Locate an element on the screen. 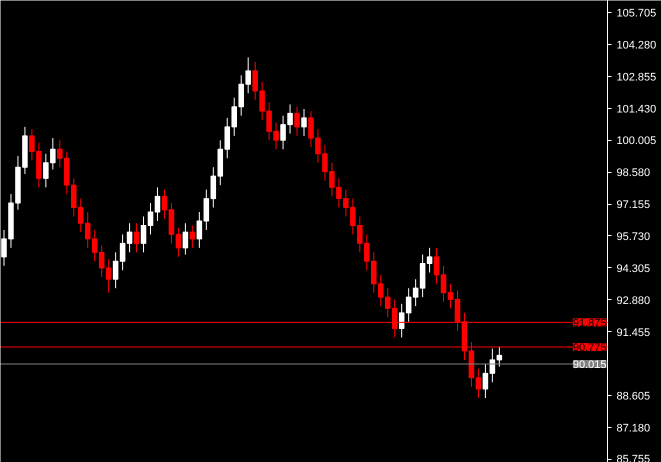  y-tick-label: 102.855 is located at coordinates (636, 77).